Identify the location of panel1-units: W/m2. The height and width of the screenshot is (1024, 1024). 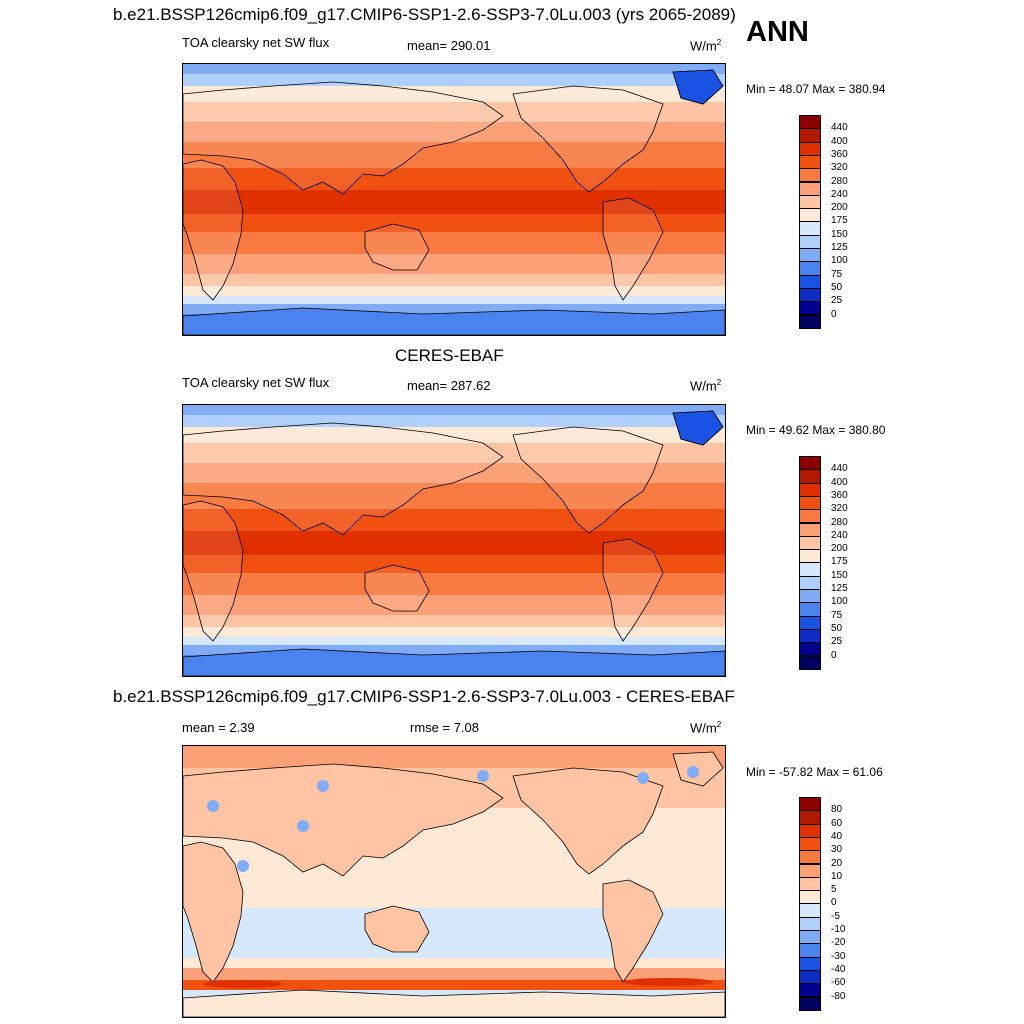
(706, 46).